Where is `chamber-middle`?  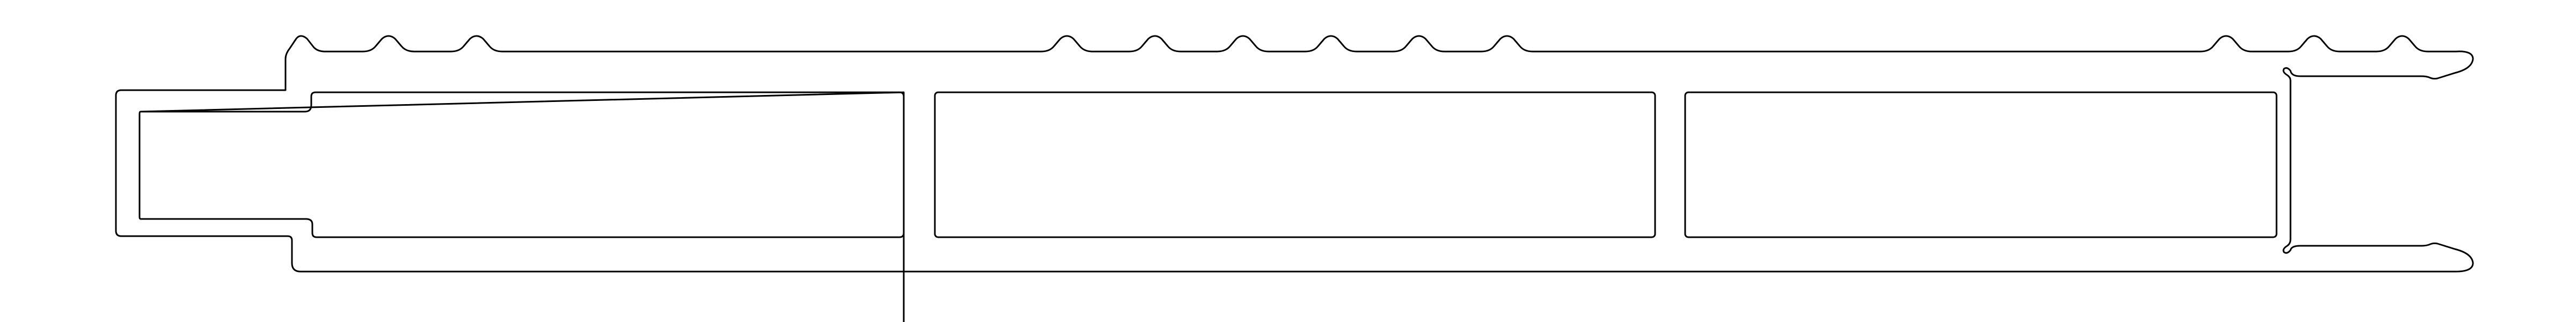
chamber-middle is located at coordinates (1295, 164).